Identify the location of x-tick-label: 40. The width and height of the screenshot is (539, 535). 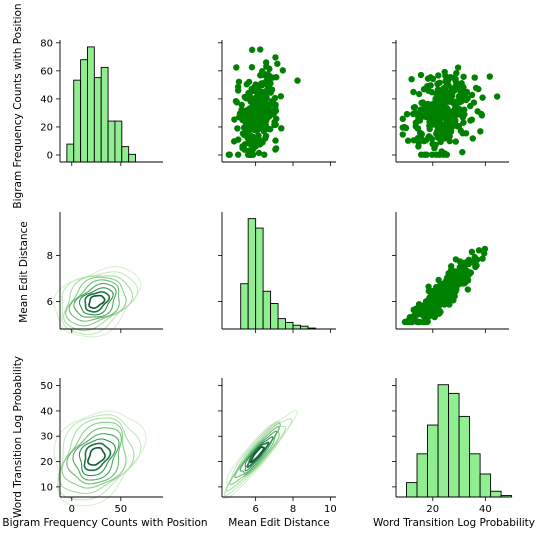
(485, 509).